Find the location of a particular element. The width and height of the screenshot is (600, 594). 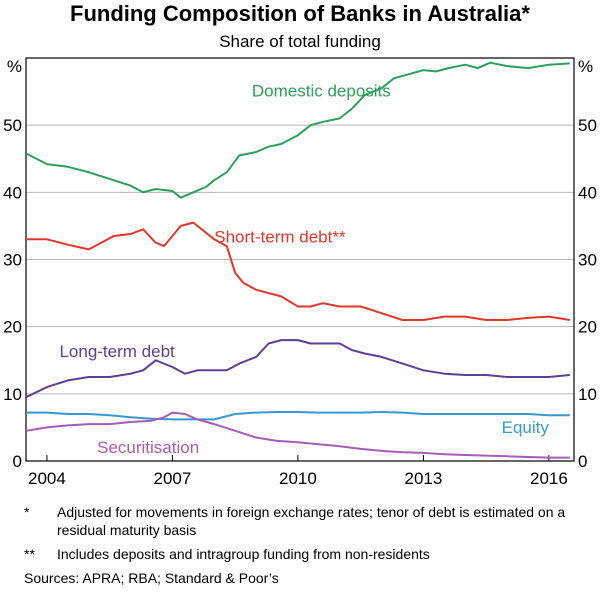

y-unit-left: % is located at coordinates (14, 66).